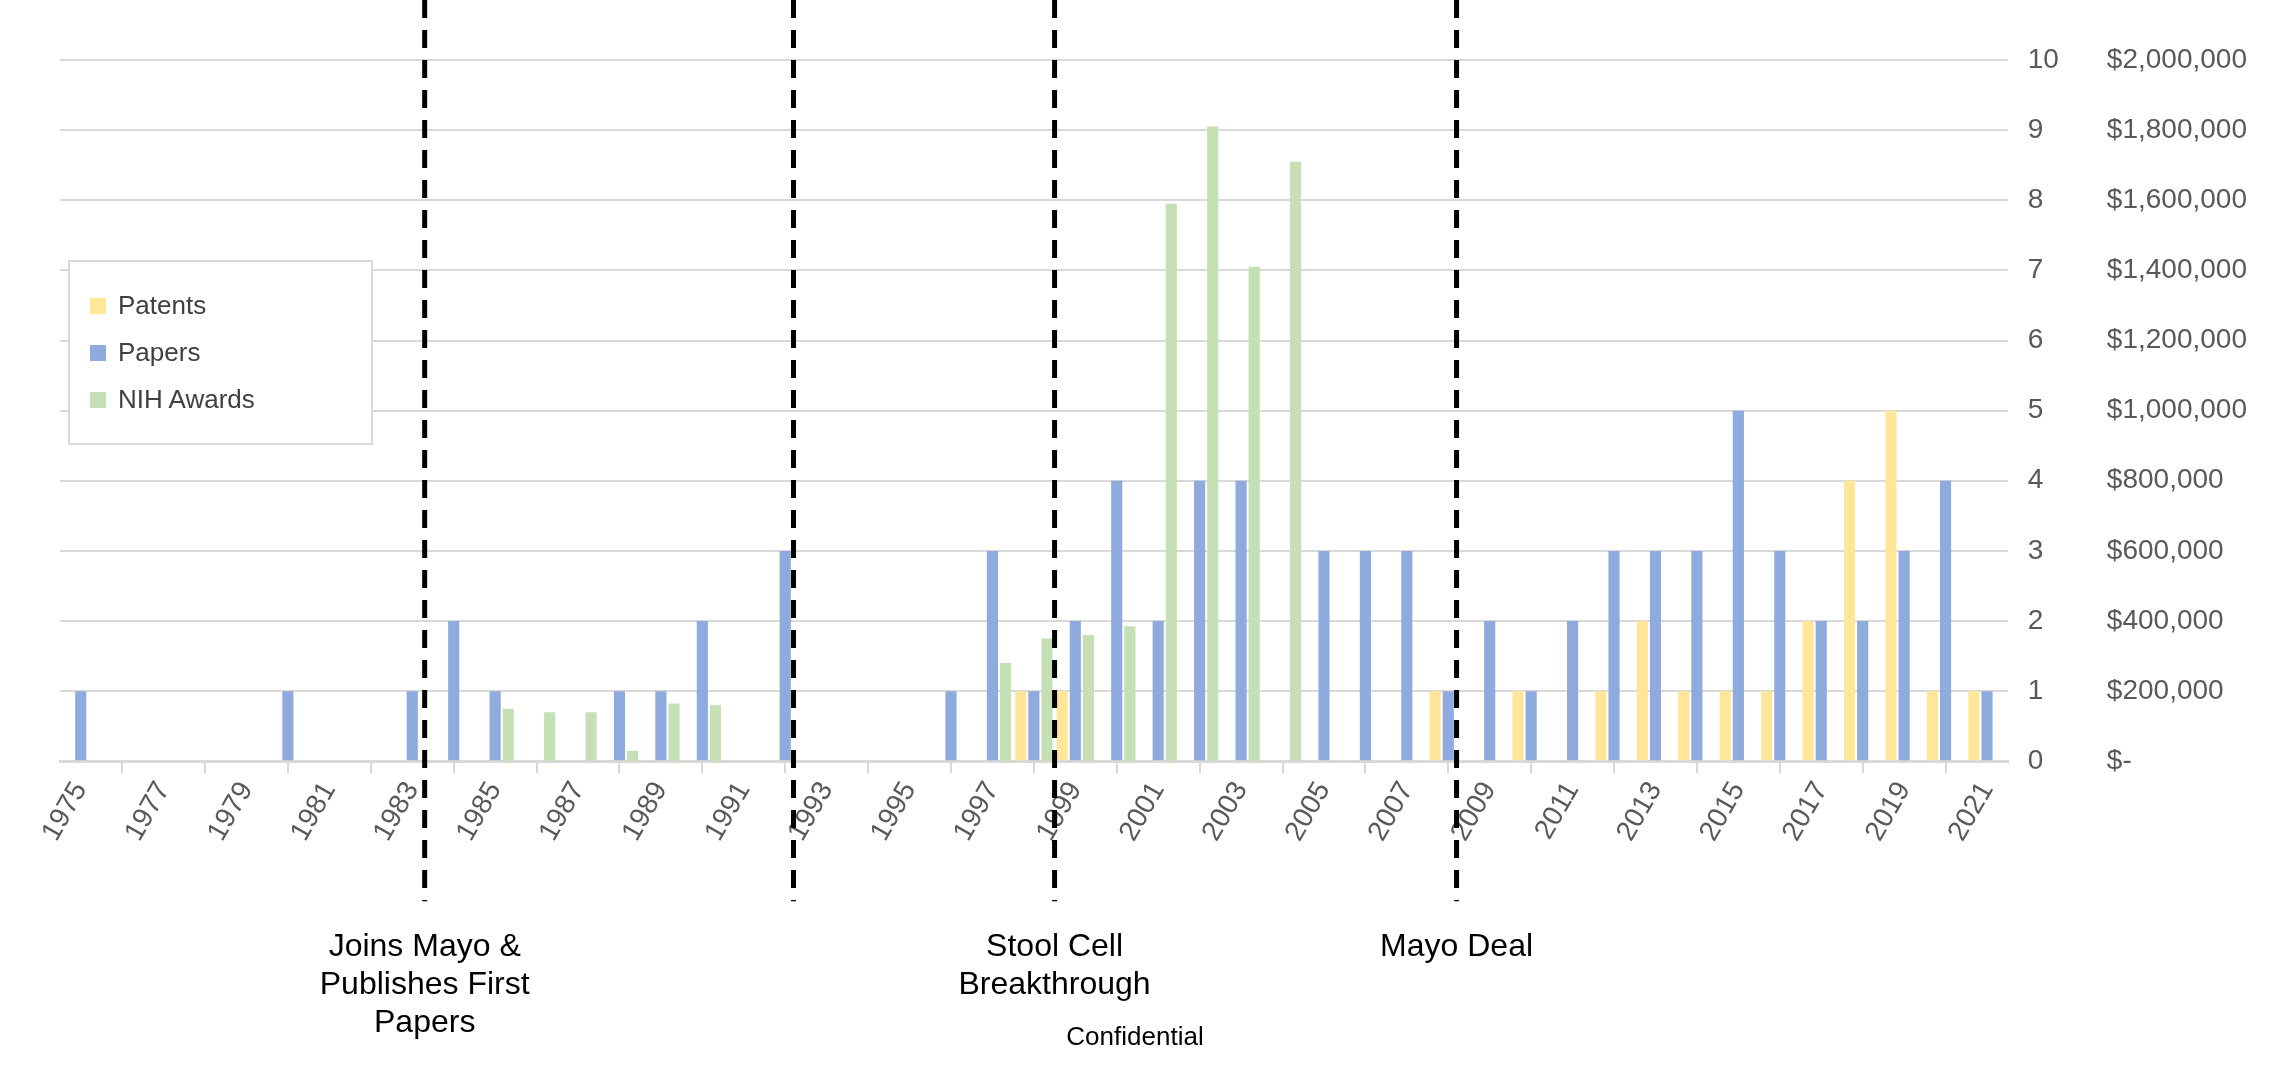 Image resolution: width=2277 pixels, height=1085 pixels. What do you see at coordinates (2165, 549) in the screenshot?
I see `y2-tick-label: $600,000` at bounding box center [2165, 549].